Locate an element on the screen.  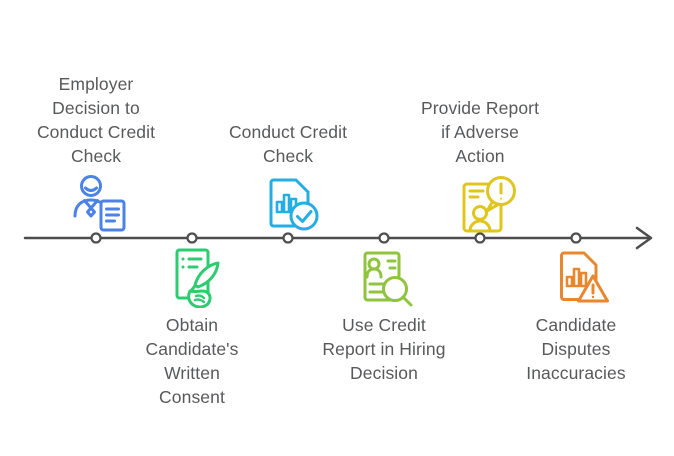
step-label-obtain-consent: Obtain Candidate's Written Consent is located at coordinates (192, 361).